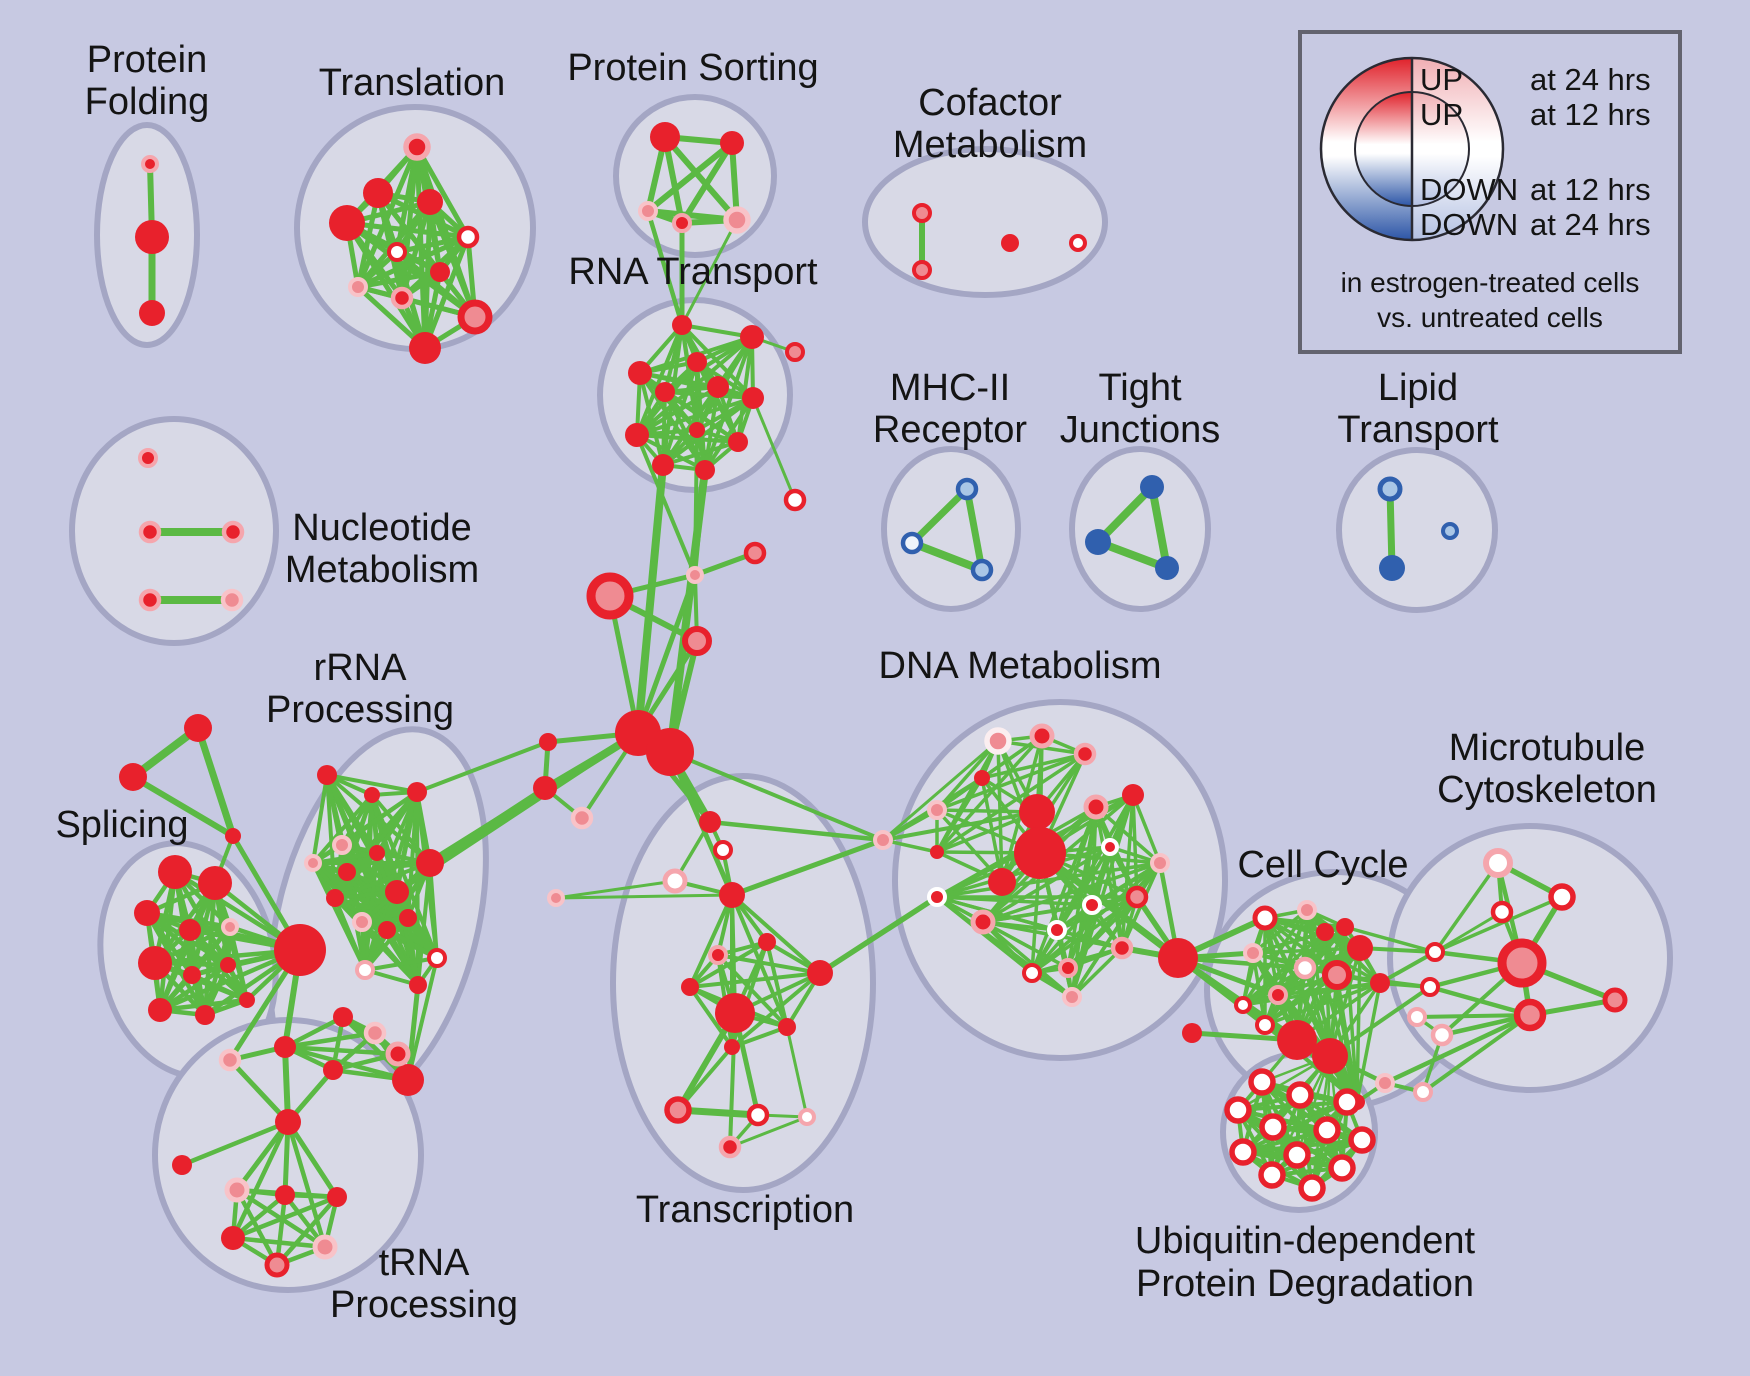 The image size is (1750, 1376). What do you see at coordinates (1140, 388) in the screenshot?
I see `cluster-label-tight-junctions: Tight` at bounding box center [1140, 388].